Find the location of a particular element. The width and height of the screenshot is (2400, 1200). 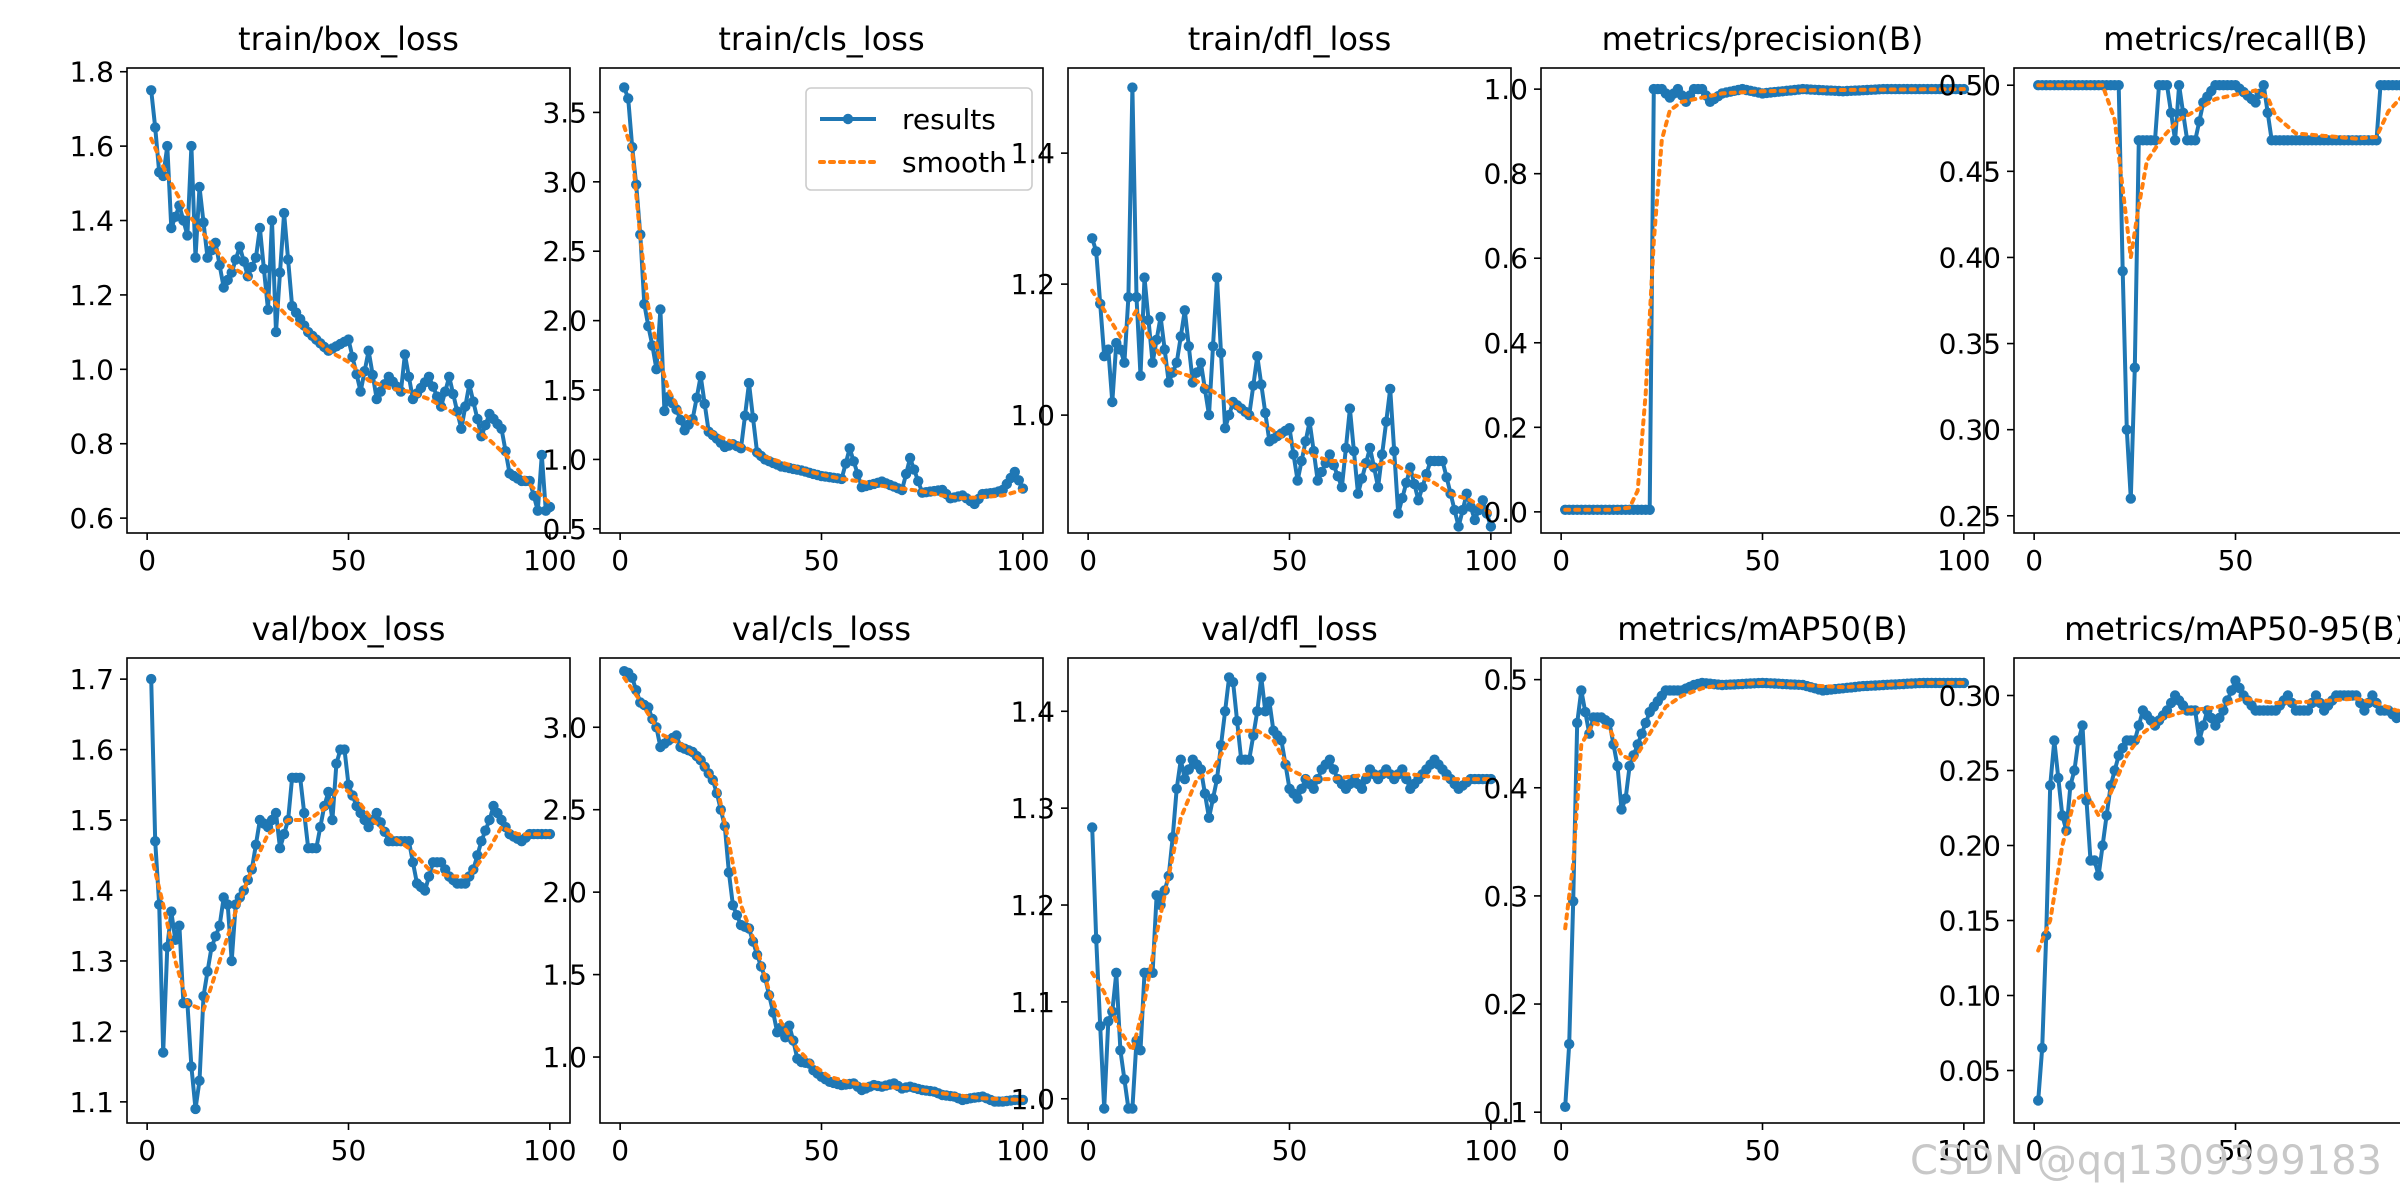

subplot-val-cls-loss: val/cls_loss 0 50 100 1.0 1.5 2.0 2.5 3.0 is located at coordinates (795, 888).